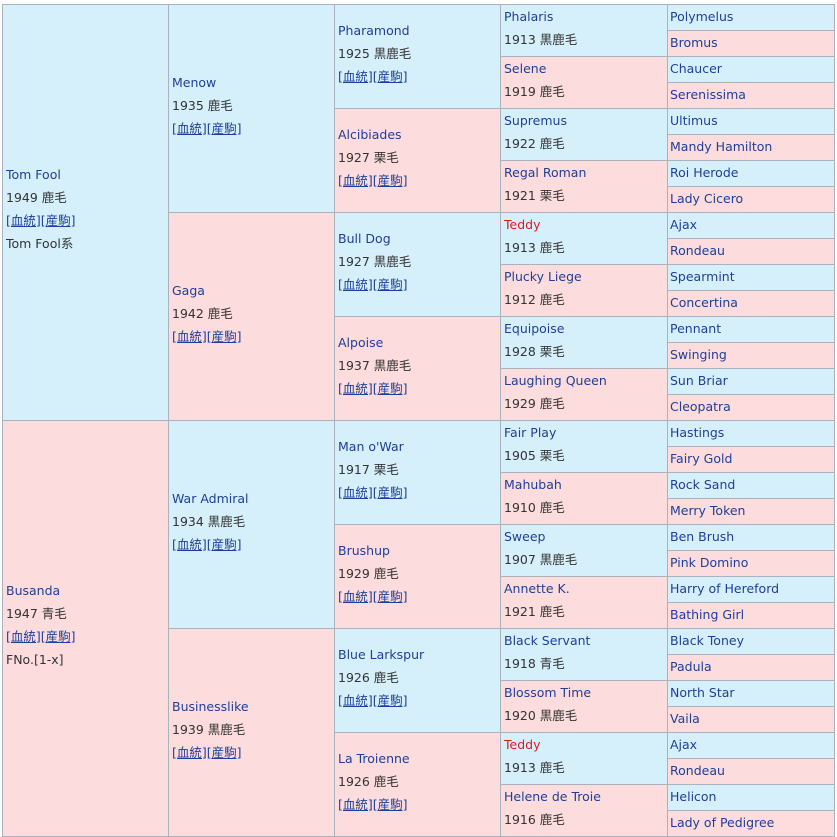 This screenshot has width=837, height=837. Describe the element at coordinates (693, 796) in the screenshot. I see `horse-name-link: Helicon` at that location.